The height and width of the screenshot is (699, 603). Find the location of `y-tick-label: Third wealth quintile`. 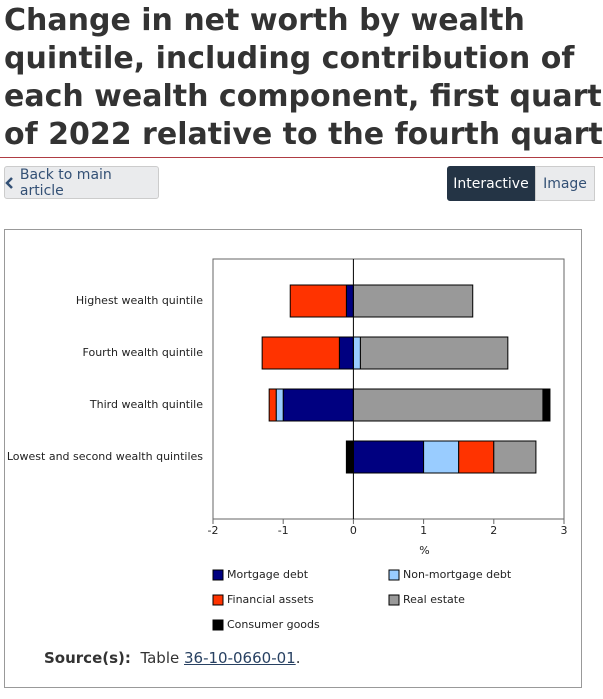

y-tick-label: Third wealth quintile is located at coordinates (146, 404).